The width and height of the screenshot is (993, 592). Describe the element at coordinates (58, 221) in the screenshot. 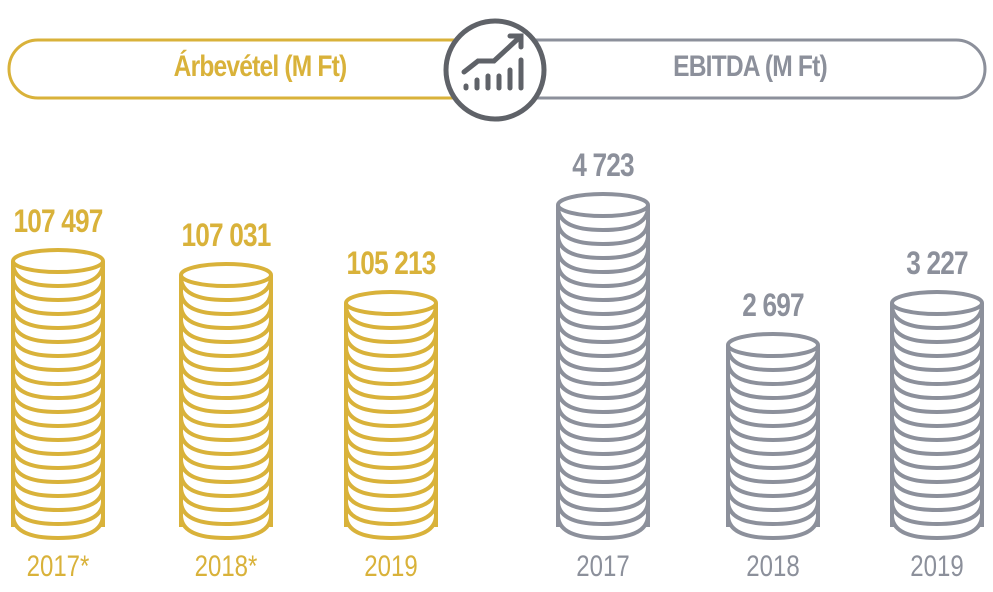

I see `value-label: 107 497` at that location.